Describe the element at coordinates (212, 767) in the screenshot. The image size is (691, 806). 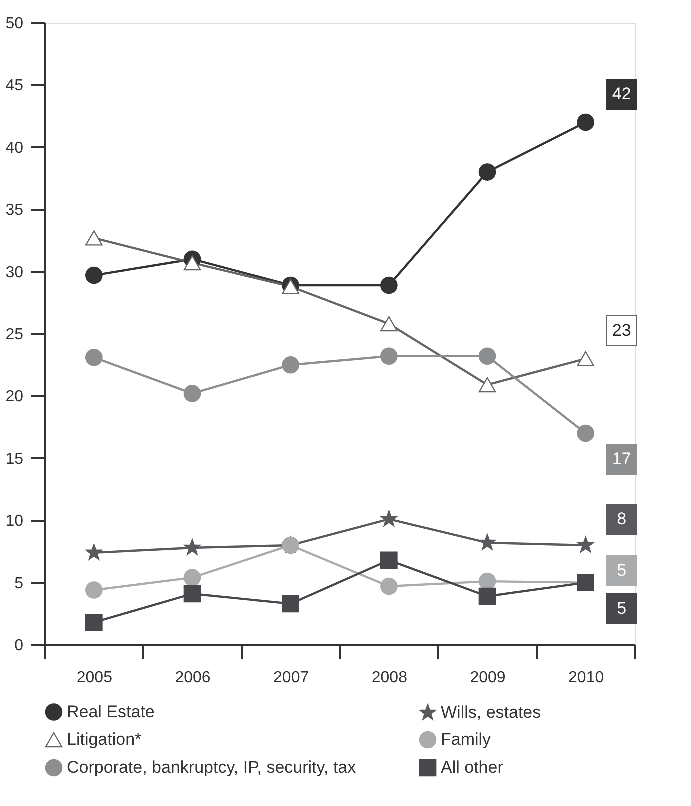
I see `legend-label: Corporate, bankruptcy, IP, security, tax` at that location.